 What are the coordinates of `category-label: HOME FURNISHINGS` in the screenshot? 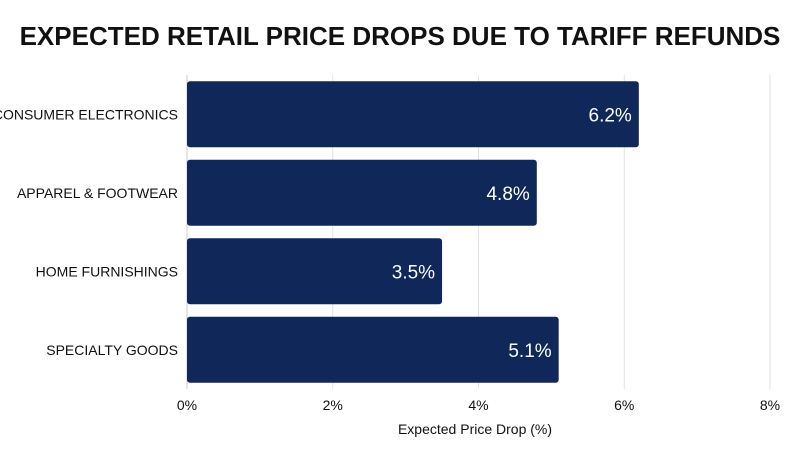 It's located at (107, 271).